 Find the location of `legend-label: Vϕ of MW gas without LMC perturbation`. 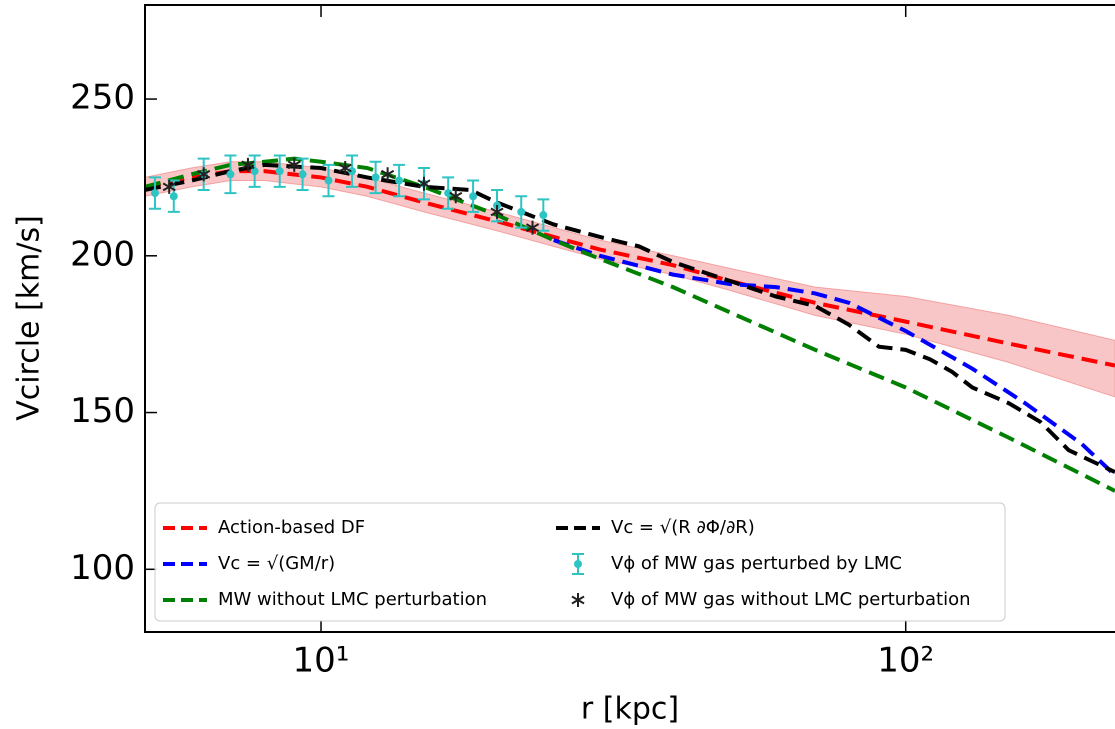

legend-label: Vϕ of MW gas without LMC perturbation is located at coordinates (791, 599).